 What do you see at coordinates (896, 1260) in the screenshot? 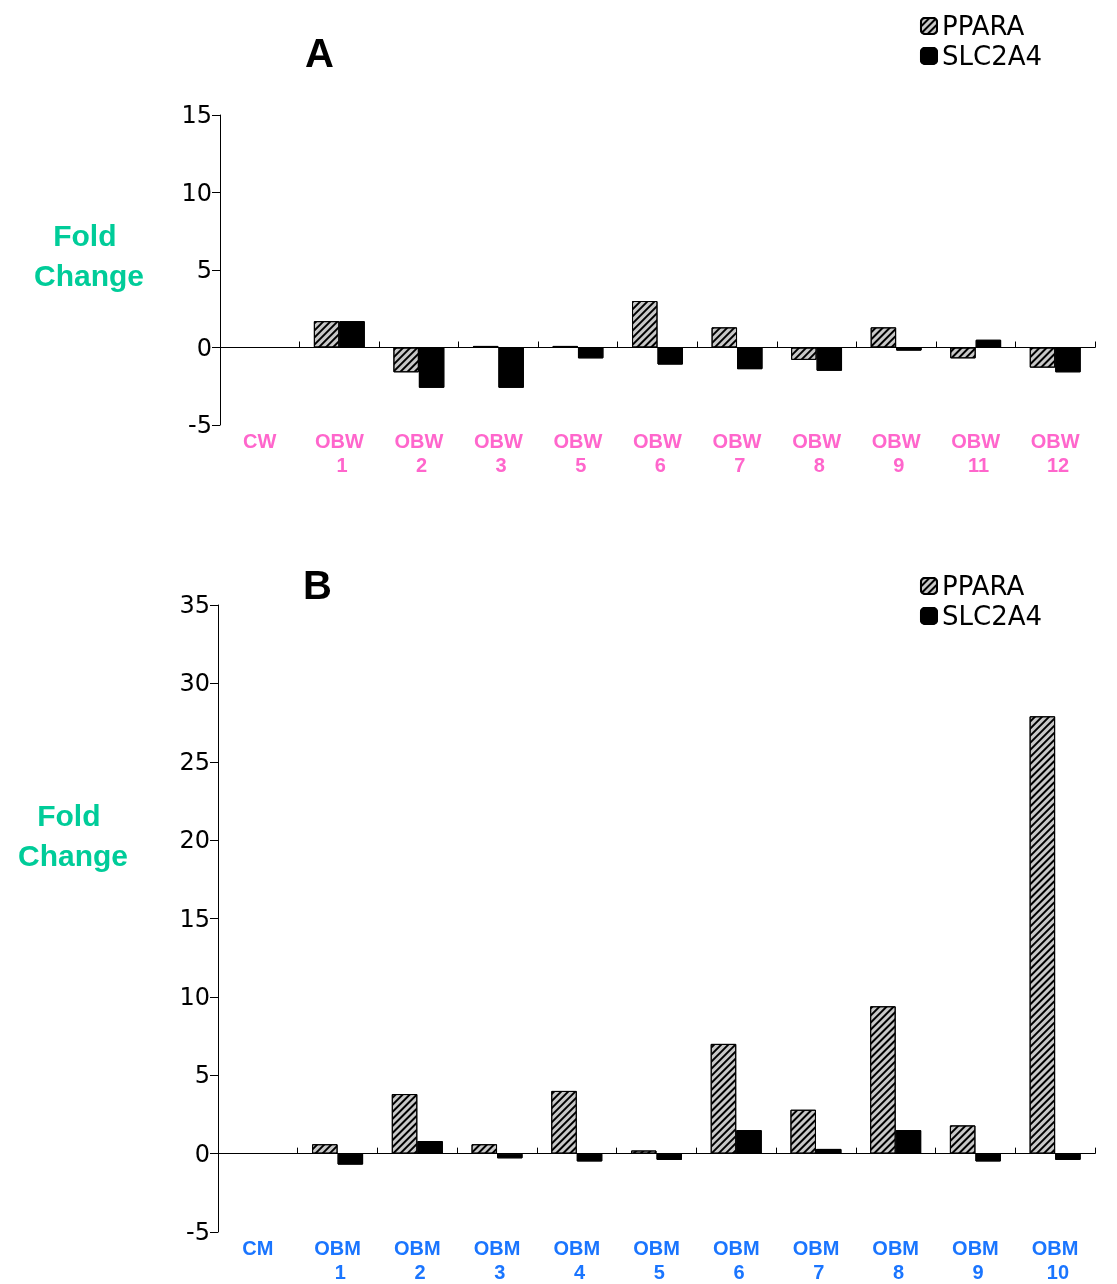
I see `x-tick-label: OBM 8` at bounding box center [896, 1260].